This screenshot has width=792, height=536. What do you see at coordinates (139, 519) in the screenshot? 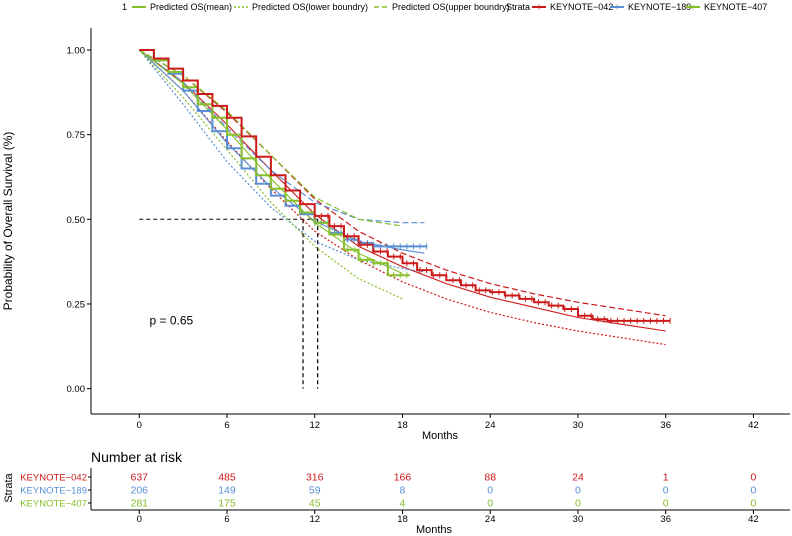
I see `risk-x-tick-label: 0` at bounding box center [139, 519].